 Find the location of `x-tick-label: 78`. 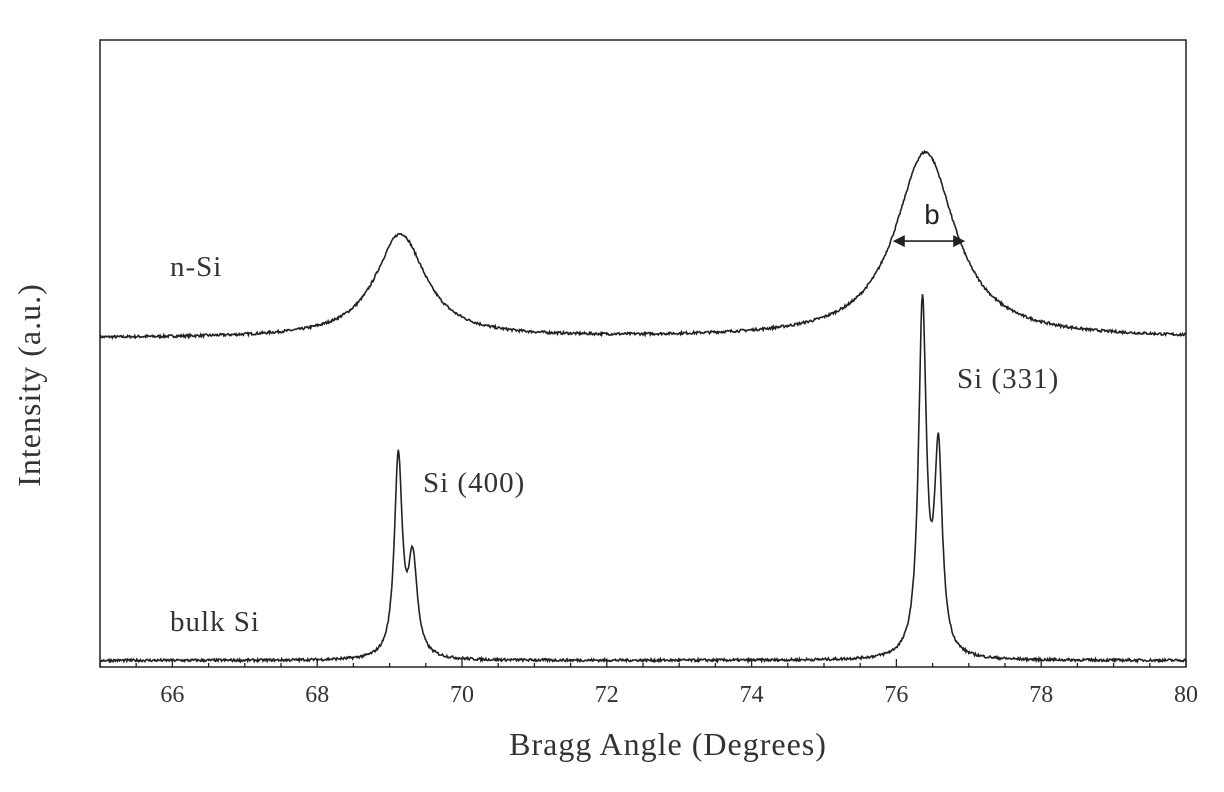

x-tick-label: 78 is located at coordinates (1041, 695).